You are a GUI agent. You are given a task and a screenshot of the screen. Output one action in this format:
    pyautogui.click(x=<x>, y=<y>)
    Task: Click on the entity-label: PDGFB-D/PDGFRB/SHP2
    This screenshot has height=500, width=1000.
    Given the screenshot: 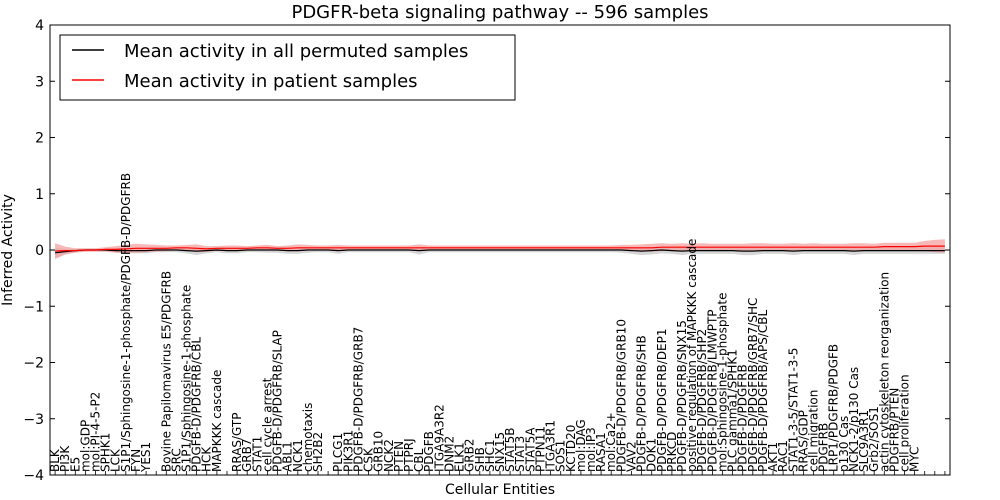 What is the action you would take?
    pyautogui.click(x=702, y=400)
    